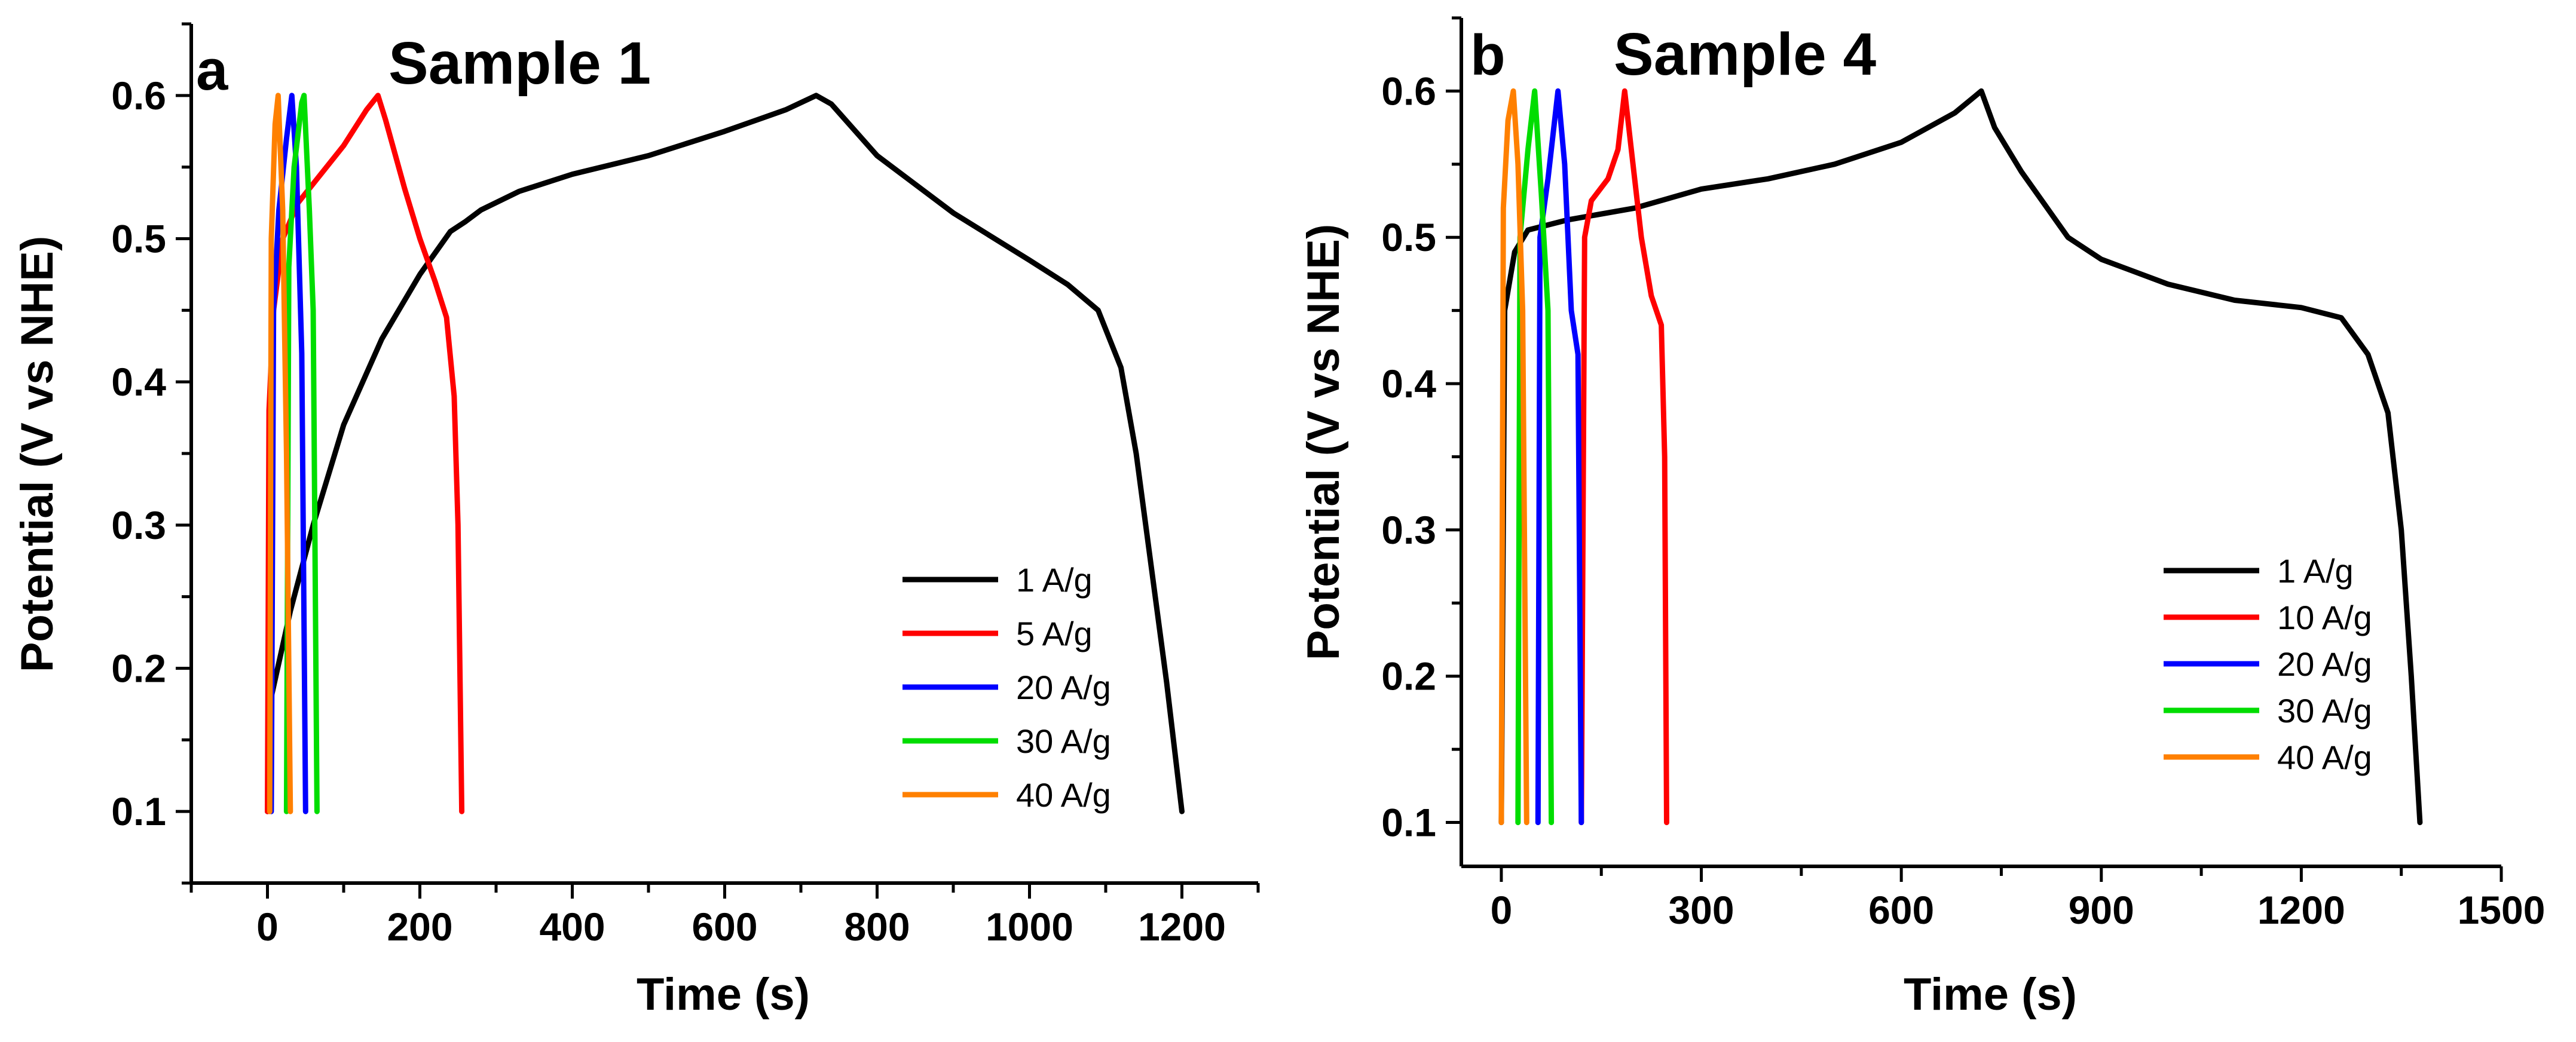 The width and height of the screenshot is (2576, 1042). Describe the element at coordinates (1990, 995) in the screenshot. I see `panel-b-x-axis-title: Time (s)` at that location.